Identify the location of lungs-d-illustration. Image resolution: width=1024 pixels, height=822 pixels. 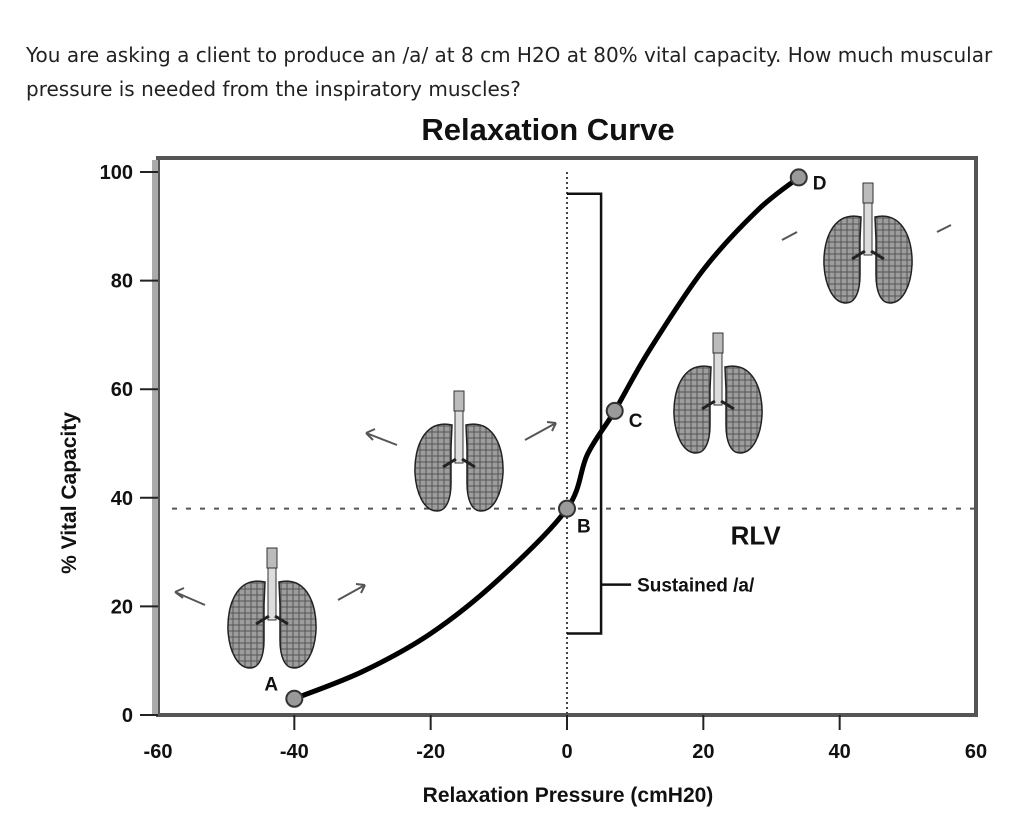
(868, 243).